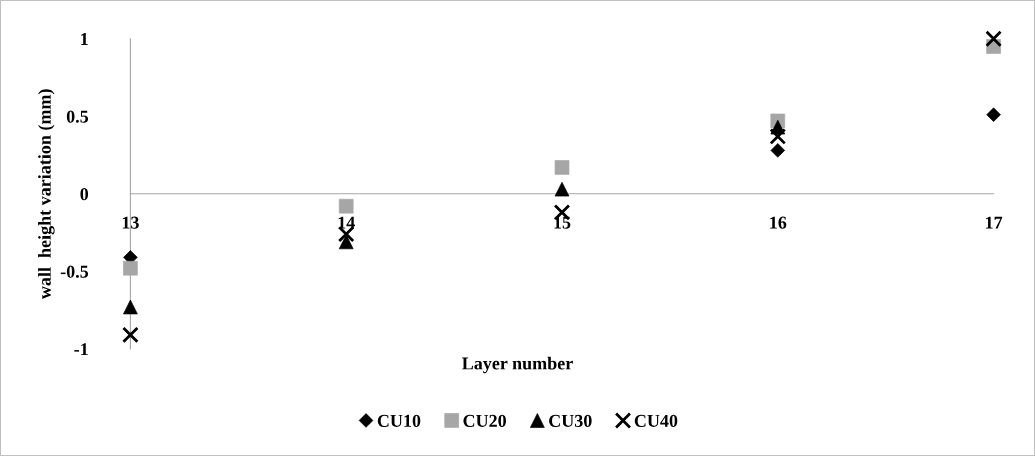 This screenshot has height=456, width=1035. Describe the element at coordinates (656, 420) in the screenshot. I see `legend-label: CU40` at that location.